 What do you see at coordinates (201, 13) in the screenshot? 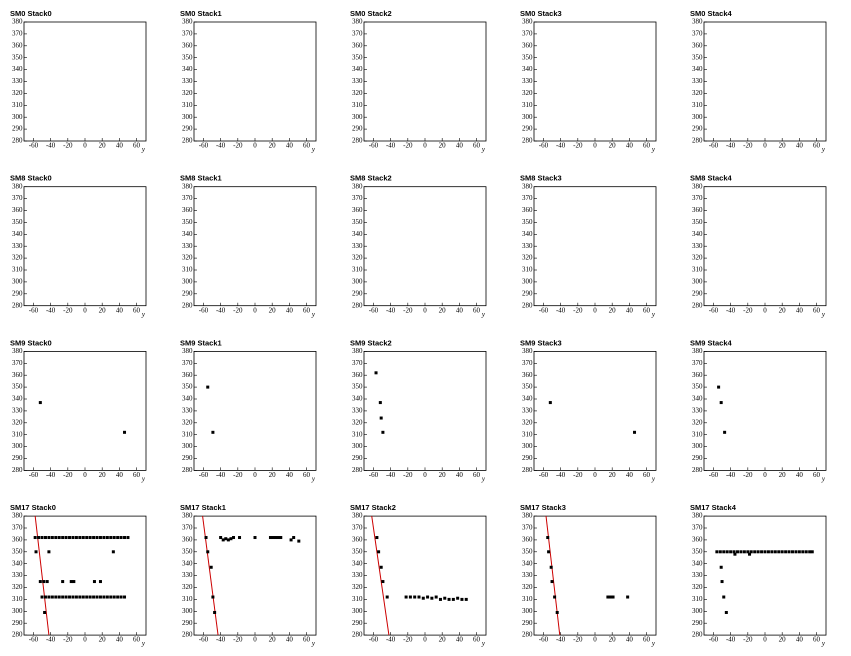
I see `panel-title: SM0 Stack1` at bounding box center [201, 13].